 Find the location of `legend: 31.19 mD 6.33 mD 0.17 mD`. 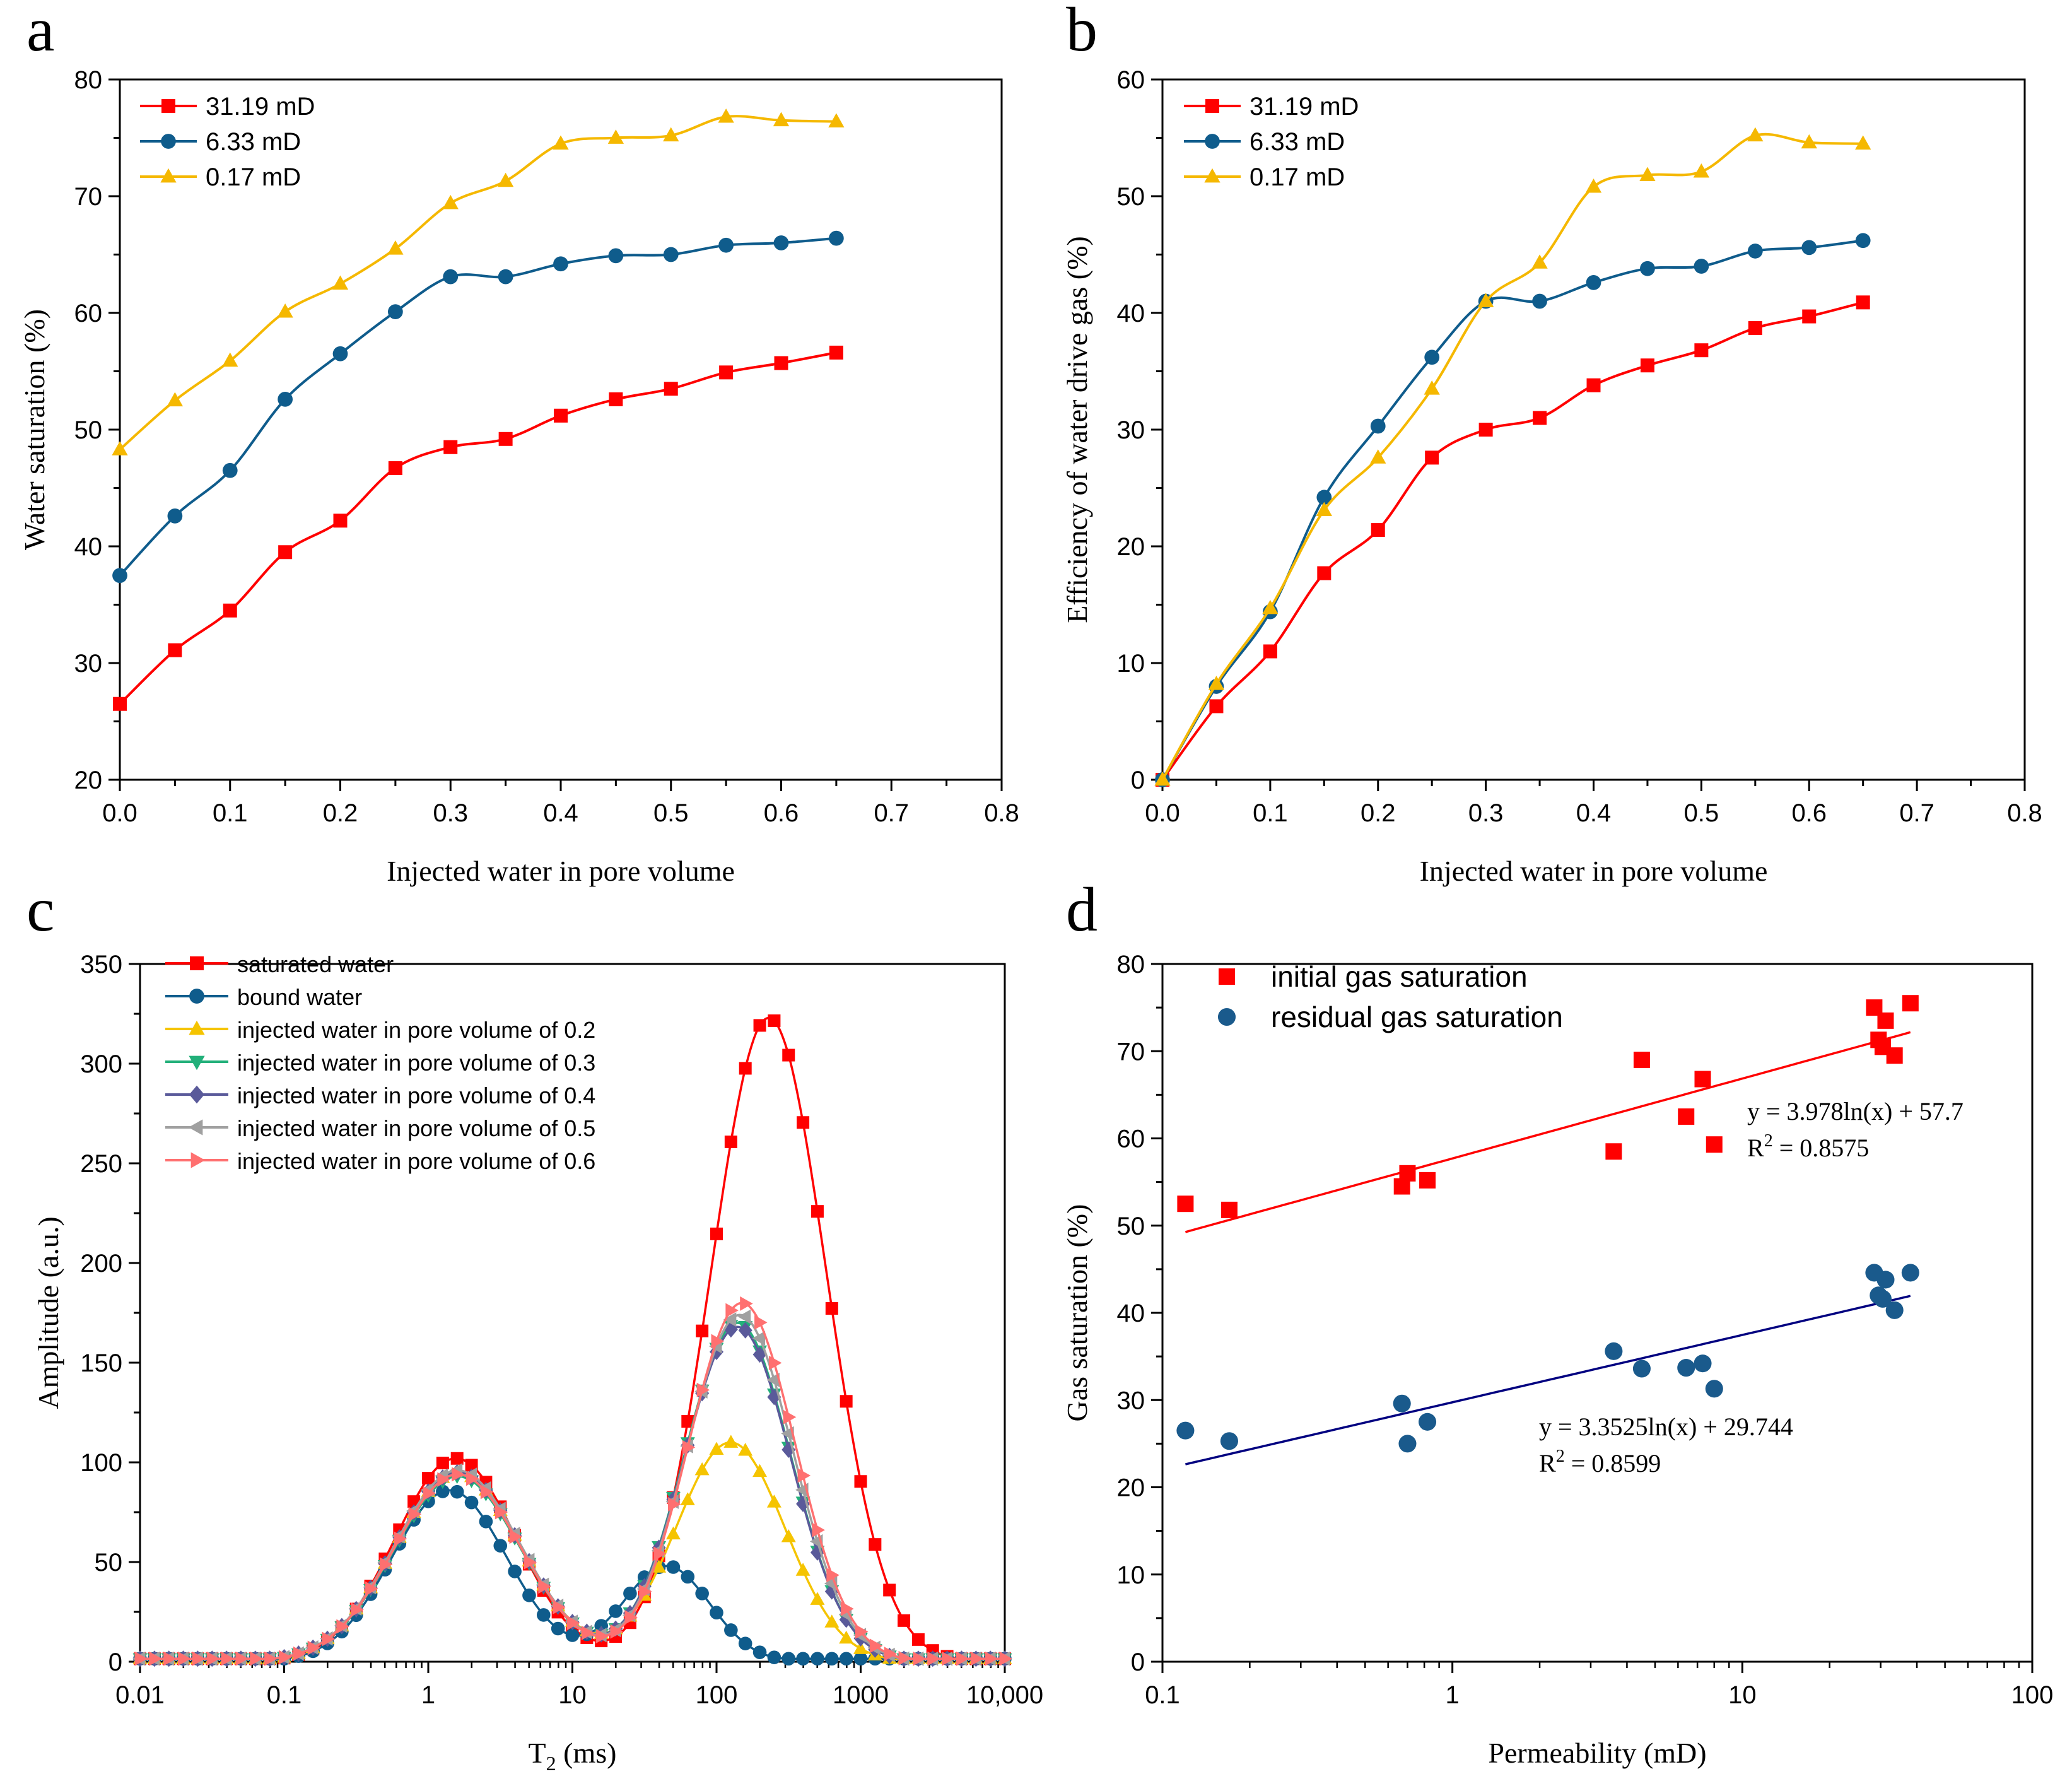

legend: 31.19 mD 6.33 mD 0.17 mD is located at coordinates (227, 142).